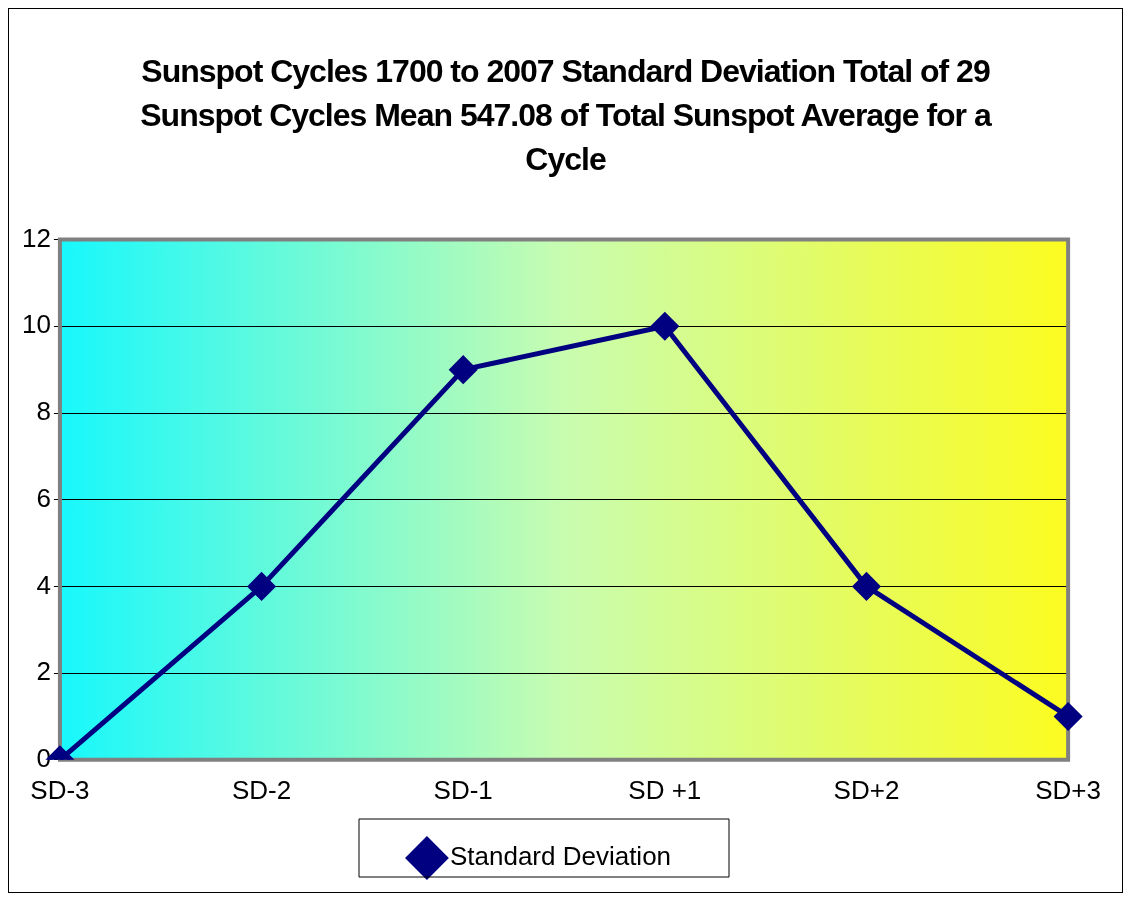 The width and height of the screenshot is (1131, 901). I want to click on chart-title: Sunspot Cycles 1700 to 2007 Standard Deviation Total of 29 Sunspot Cycles Mean 547.08 of Total Sunspot Average for a Cycle, so click(566, 115).